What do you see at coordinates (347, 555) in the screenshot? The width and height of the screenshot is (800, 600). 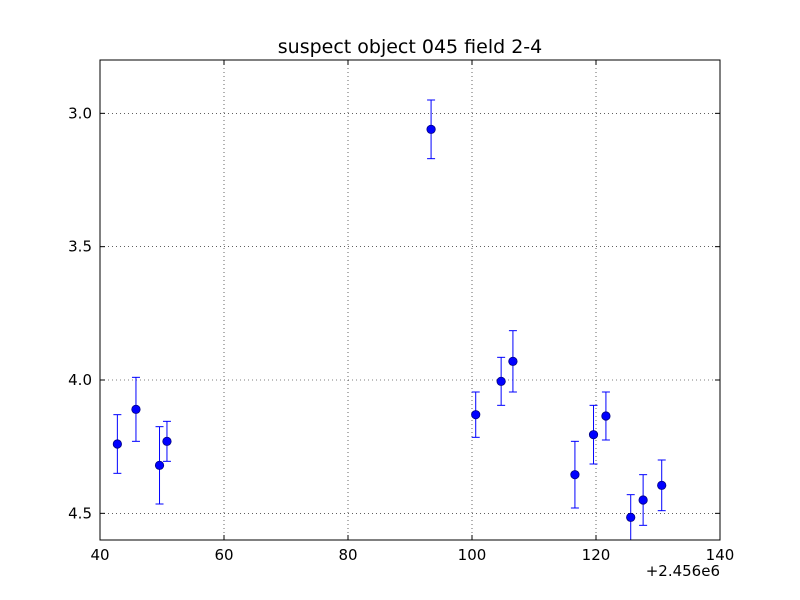 I see `x-tick-label: 80` at bounding box center [347, 555].